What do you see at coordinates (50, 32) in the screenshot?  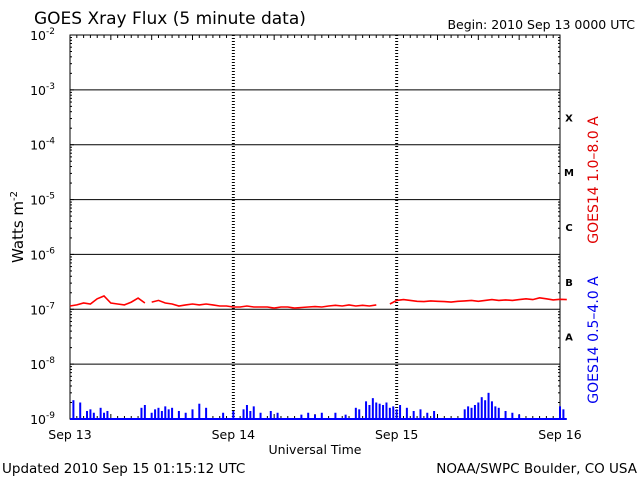 I see `y-tick-exp: -2` at bounding box center [50, 32].